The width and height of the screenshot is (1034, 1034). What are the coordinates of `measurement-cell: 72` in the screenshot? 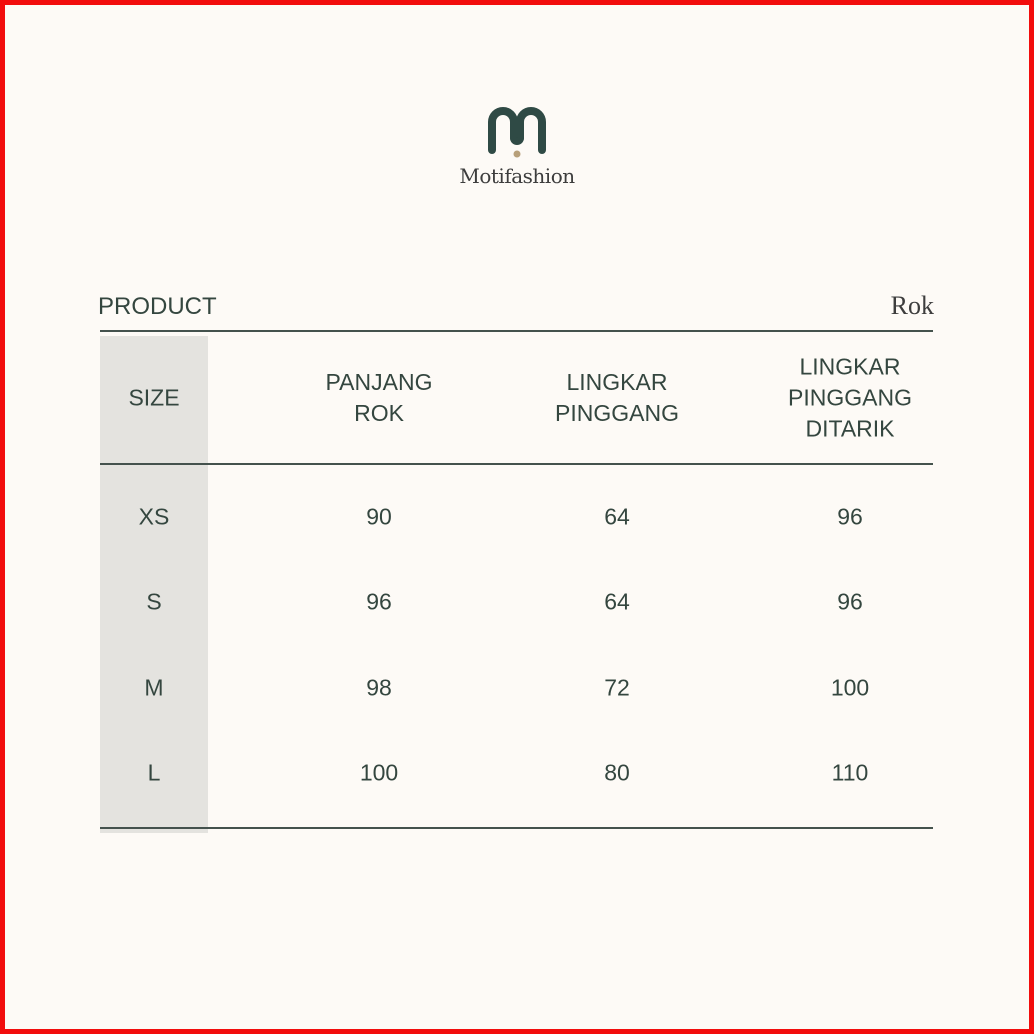 It's located at (617, 687).